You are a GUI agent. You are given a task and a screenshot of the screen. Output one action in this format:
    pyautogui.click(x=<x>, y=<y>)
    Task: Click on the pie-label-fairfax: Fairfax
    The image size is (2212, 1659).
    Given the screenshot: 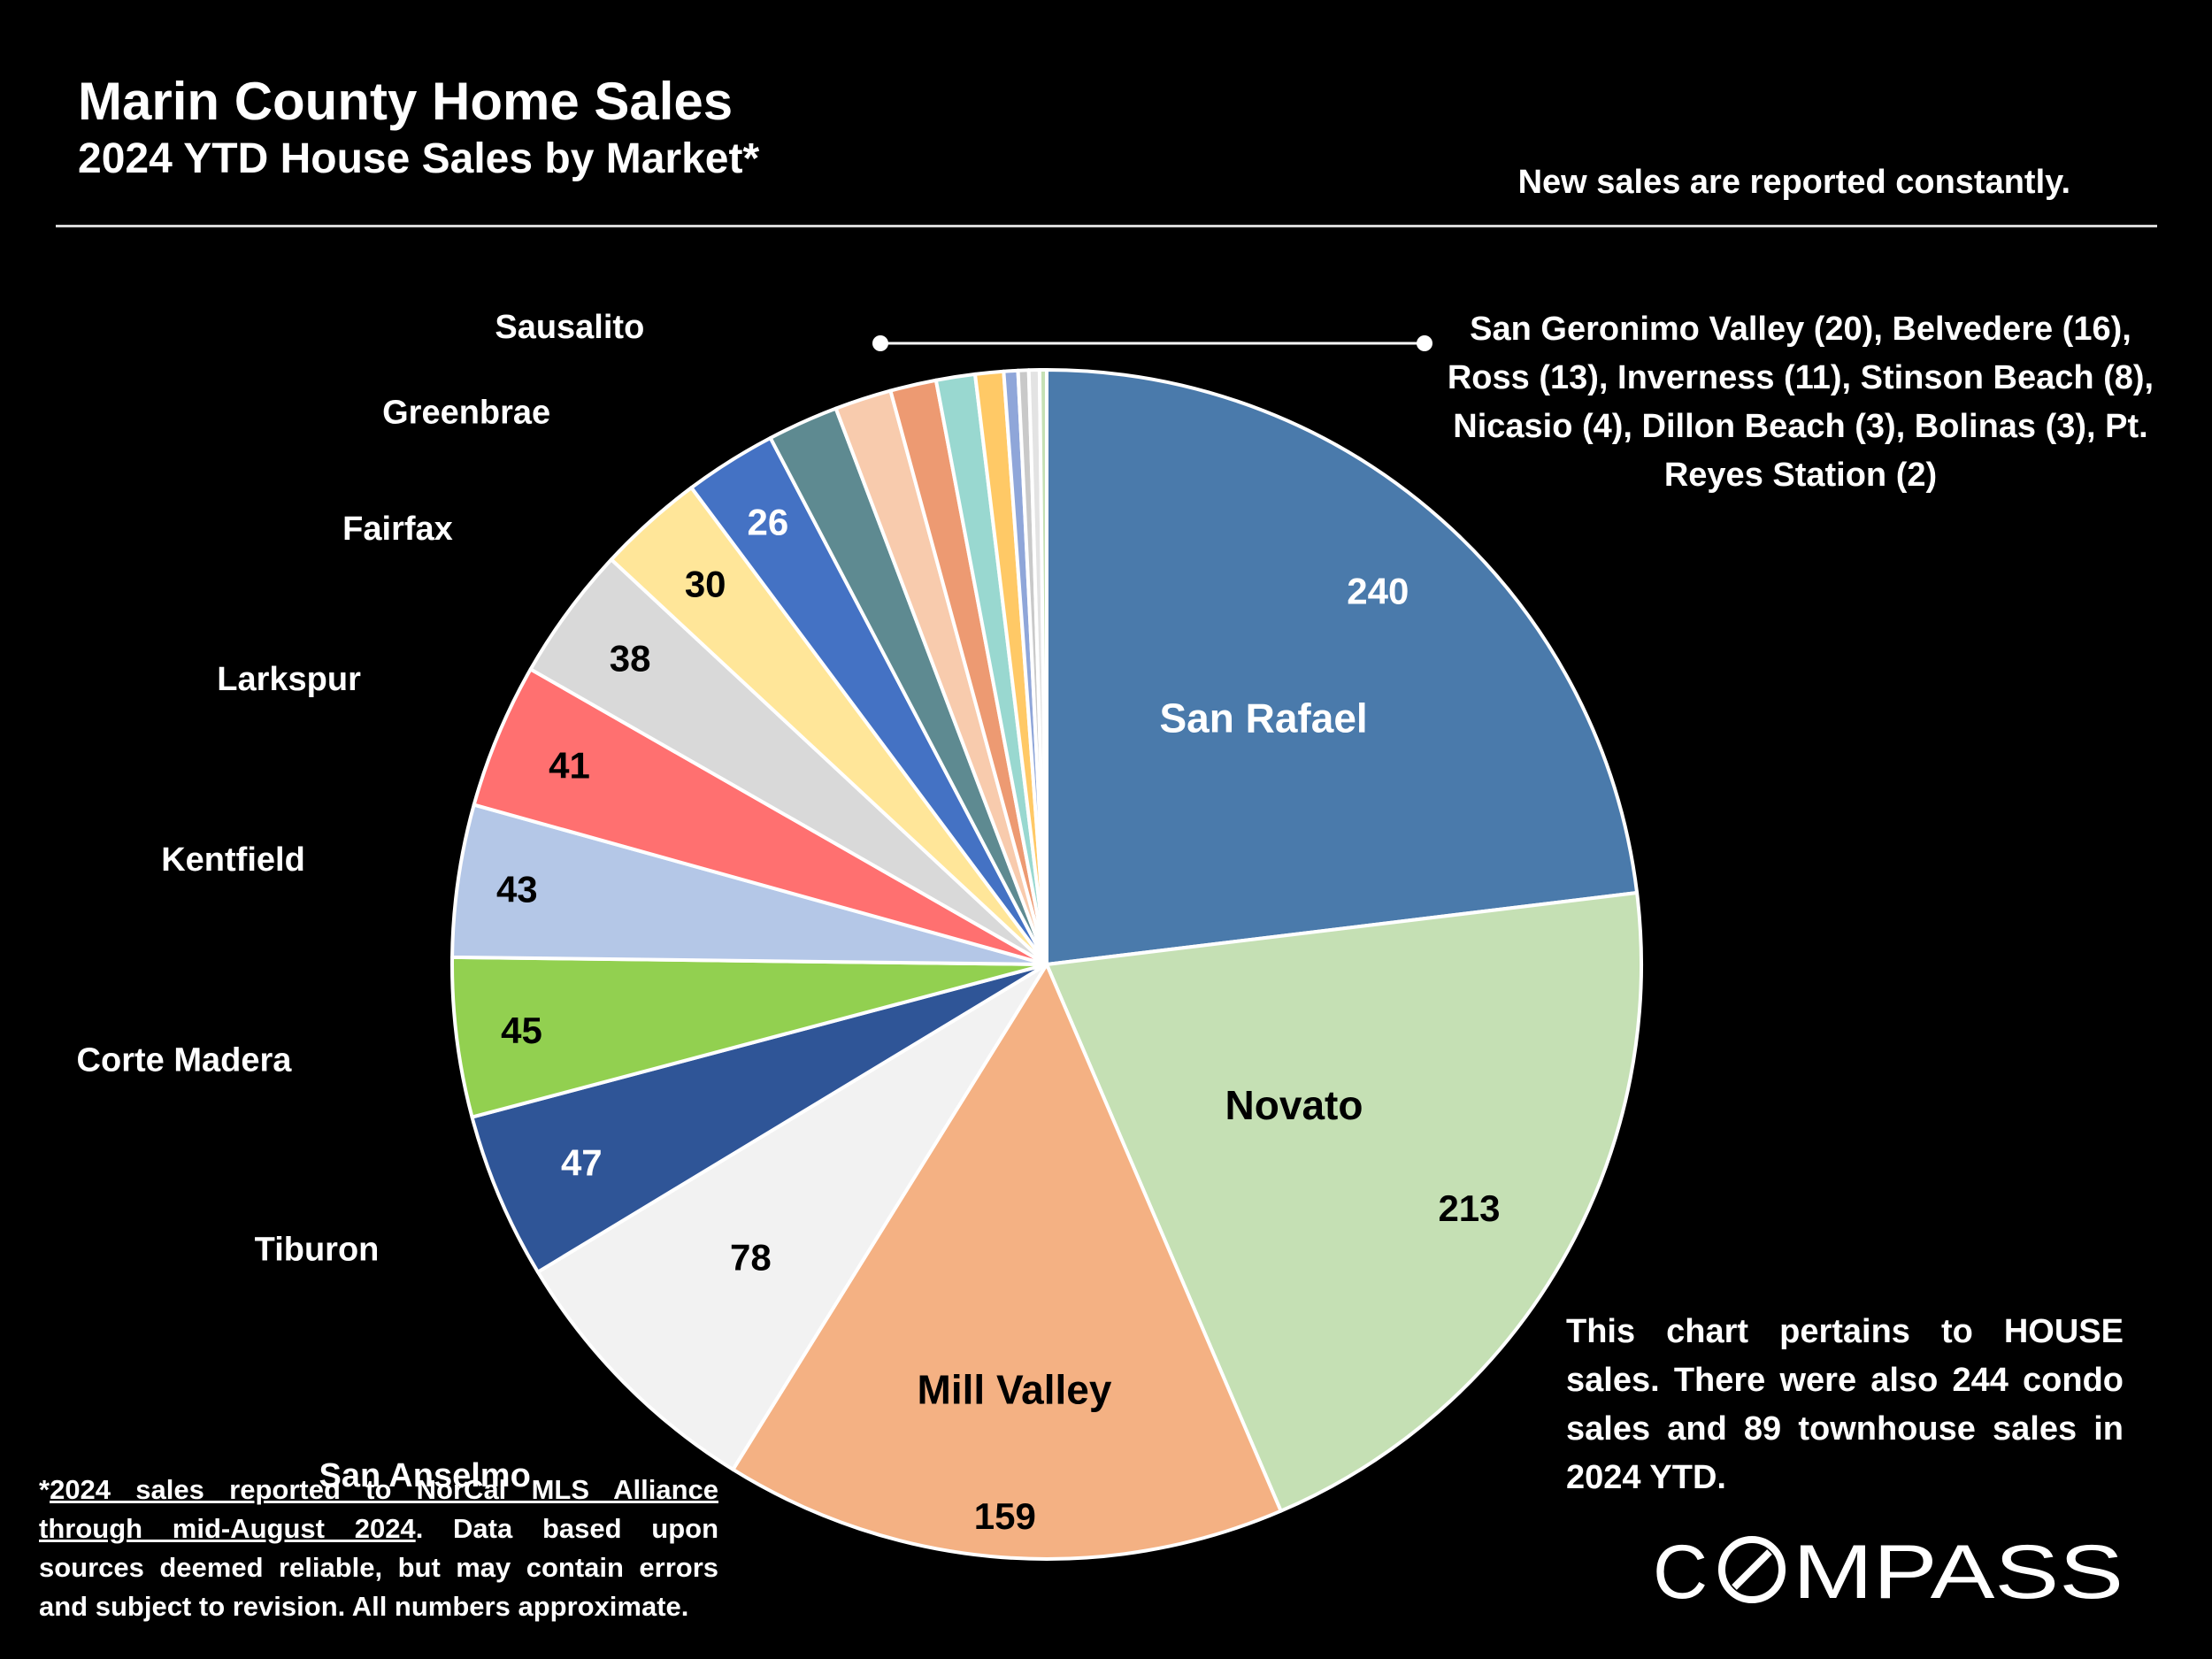 What is the action you would take?
    pyautogui.click(x=398, y=529)
    